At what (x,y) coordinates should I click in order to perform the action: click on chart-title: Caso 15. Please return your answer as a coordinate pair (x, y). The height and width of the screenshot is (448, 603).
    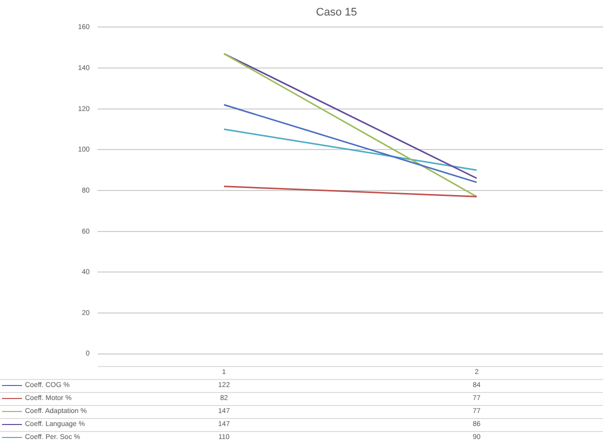
    Looking at the image, I should click on (336, 12).